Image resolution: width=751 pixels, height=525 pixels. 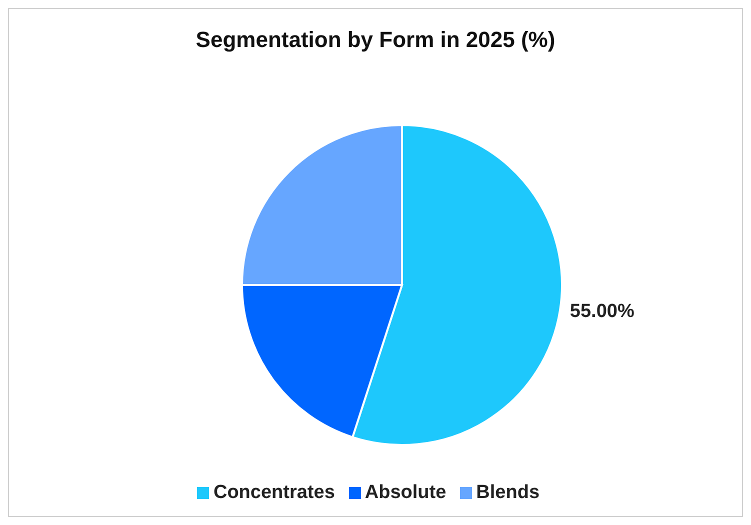 I want to click on data-label: 55.00%, so click(x=602, y=311).